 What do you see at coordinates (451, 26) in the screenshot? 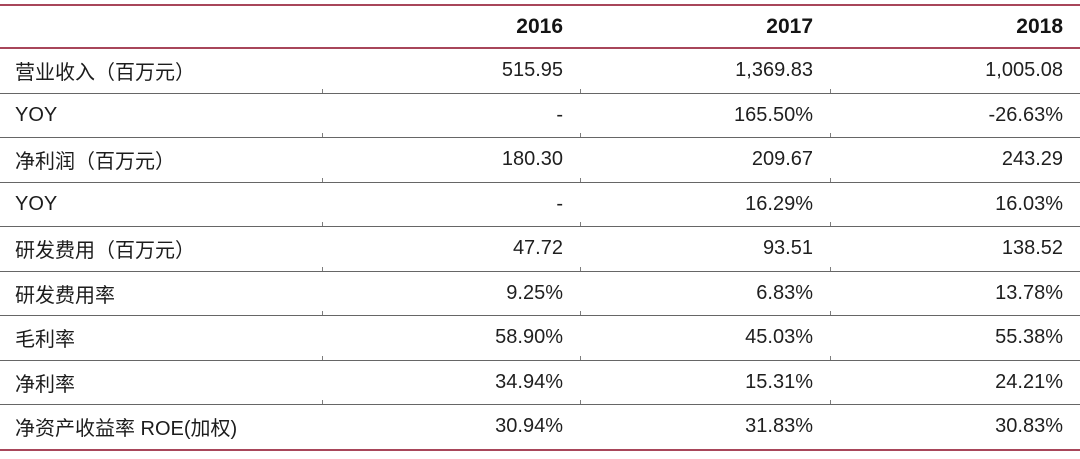
I see `header-year-2016: 2016` at bounding box center [451, 26].